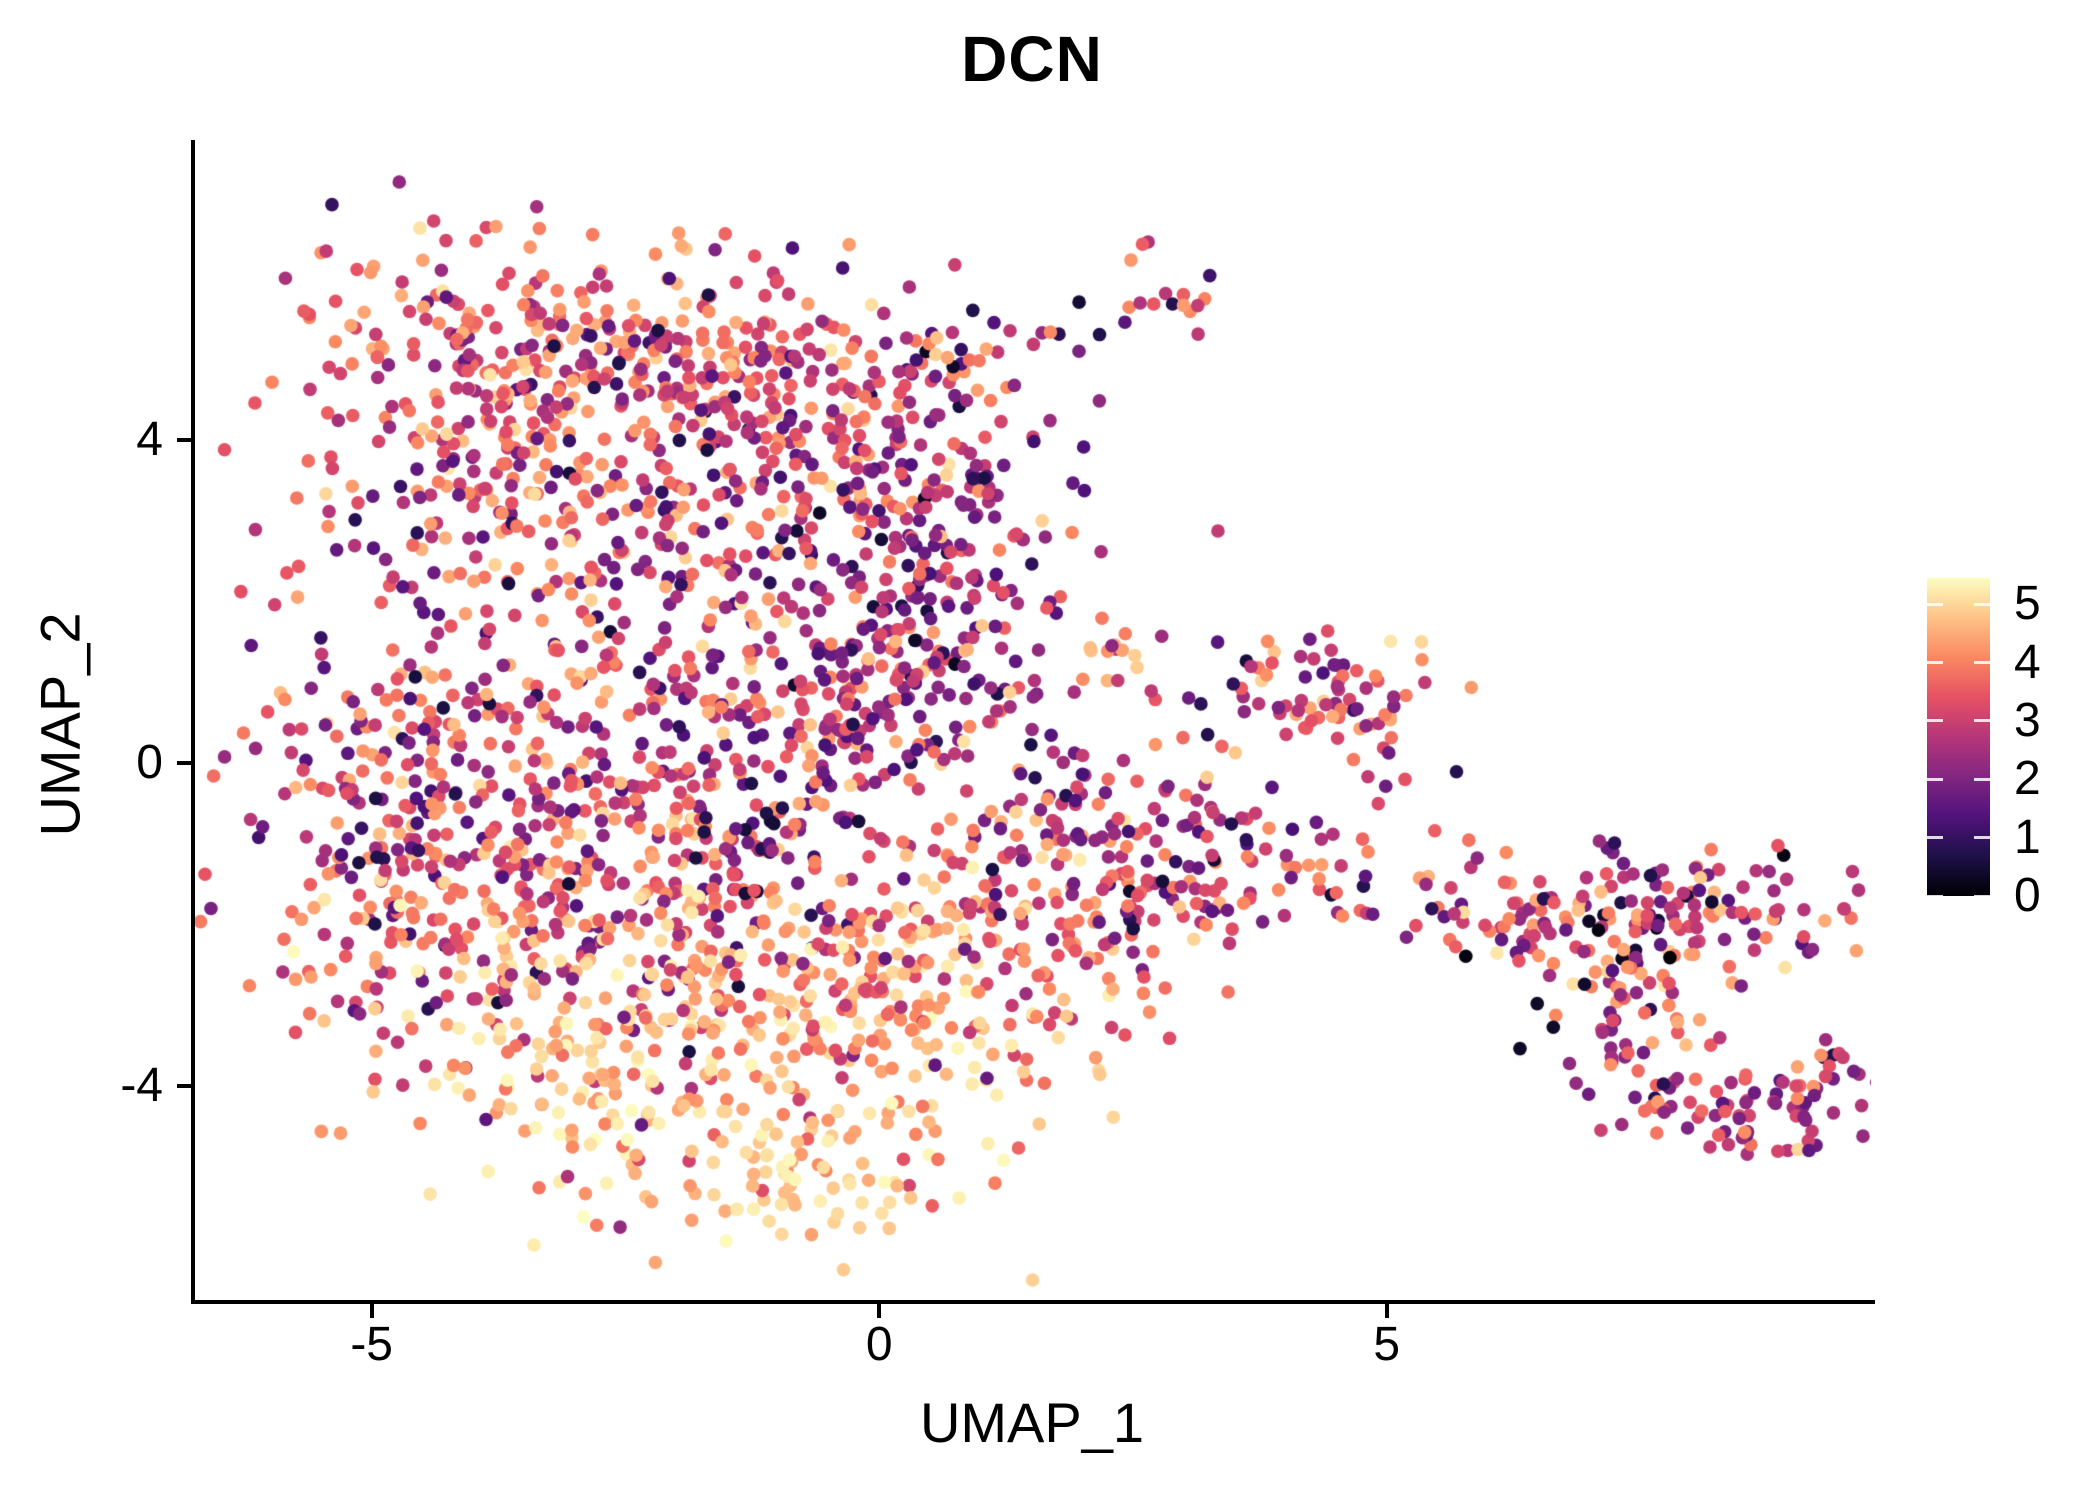  Describe the element at coordinates (2027, 779) in the screenshot. I see `colorbar-tick-label: 2` at that location.